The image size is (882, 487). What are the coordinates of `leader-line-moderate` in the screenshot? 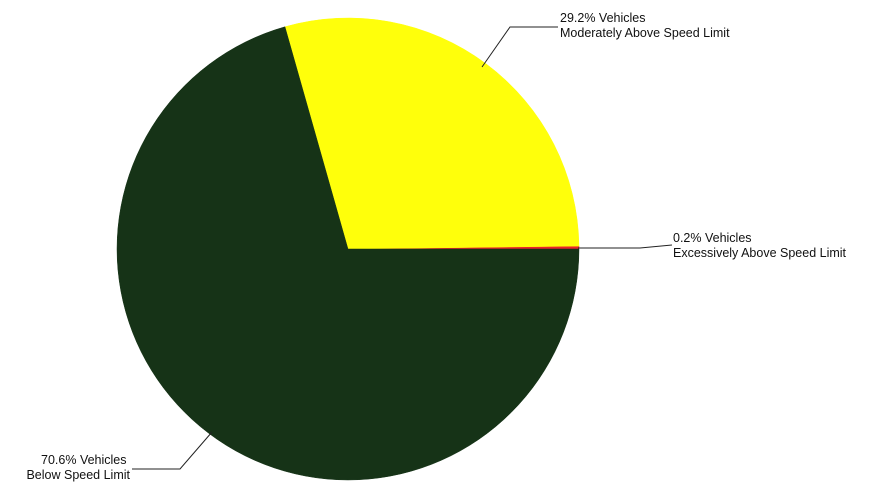 It's located at (519, 47).